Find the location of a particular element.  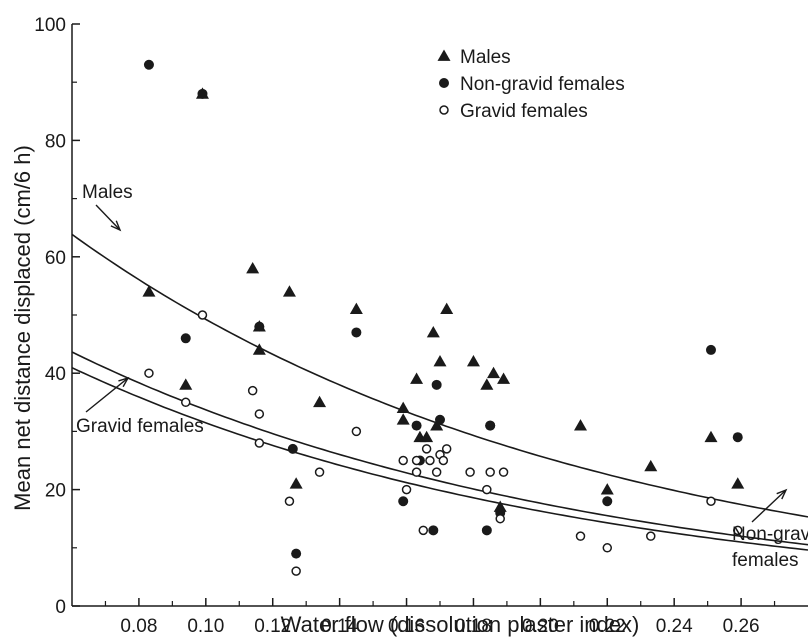

x-tick-label: 0.20 is located at coordinates (540, 626).